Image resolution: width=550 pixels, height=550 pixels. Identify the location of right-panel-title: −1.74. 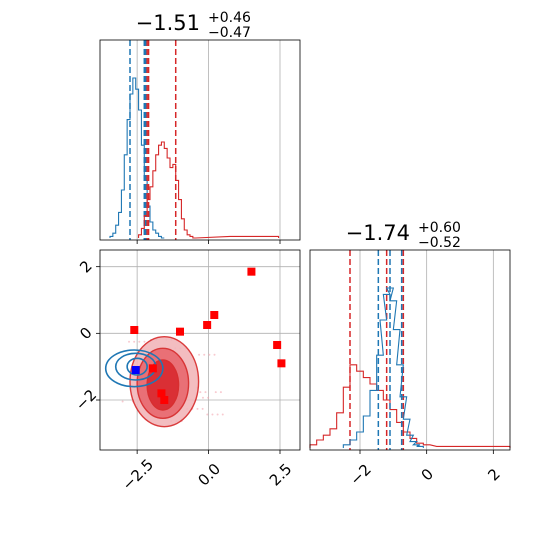
(378, 233).